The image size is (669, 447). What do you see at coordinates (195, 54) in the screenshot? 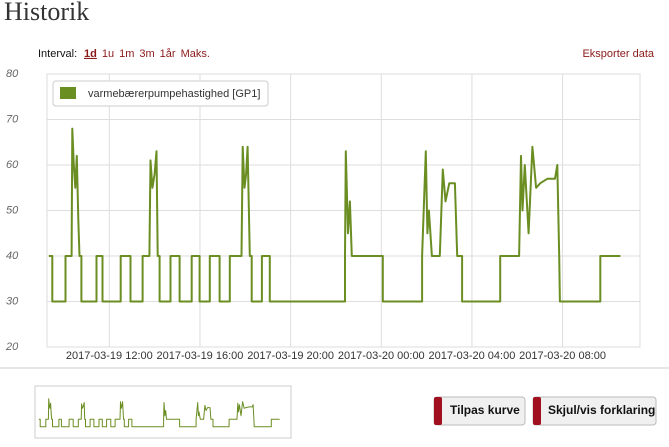
I see `interval-link: Maks.` at bounding box center [195, 54].